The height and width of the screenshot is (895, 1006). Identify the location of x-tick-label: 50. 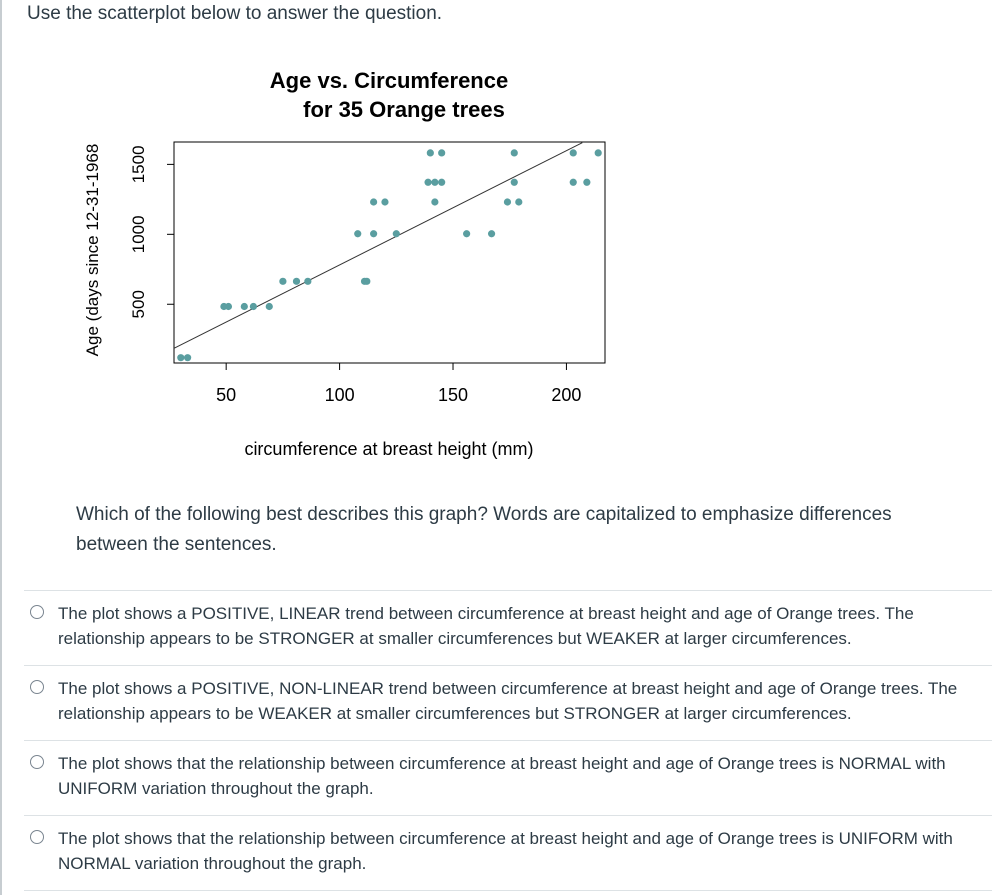
(226, 395).